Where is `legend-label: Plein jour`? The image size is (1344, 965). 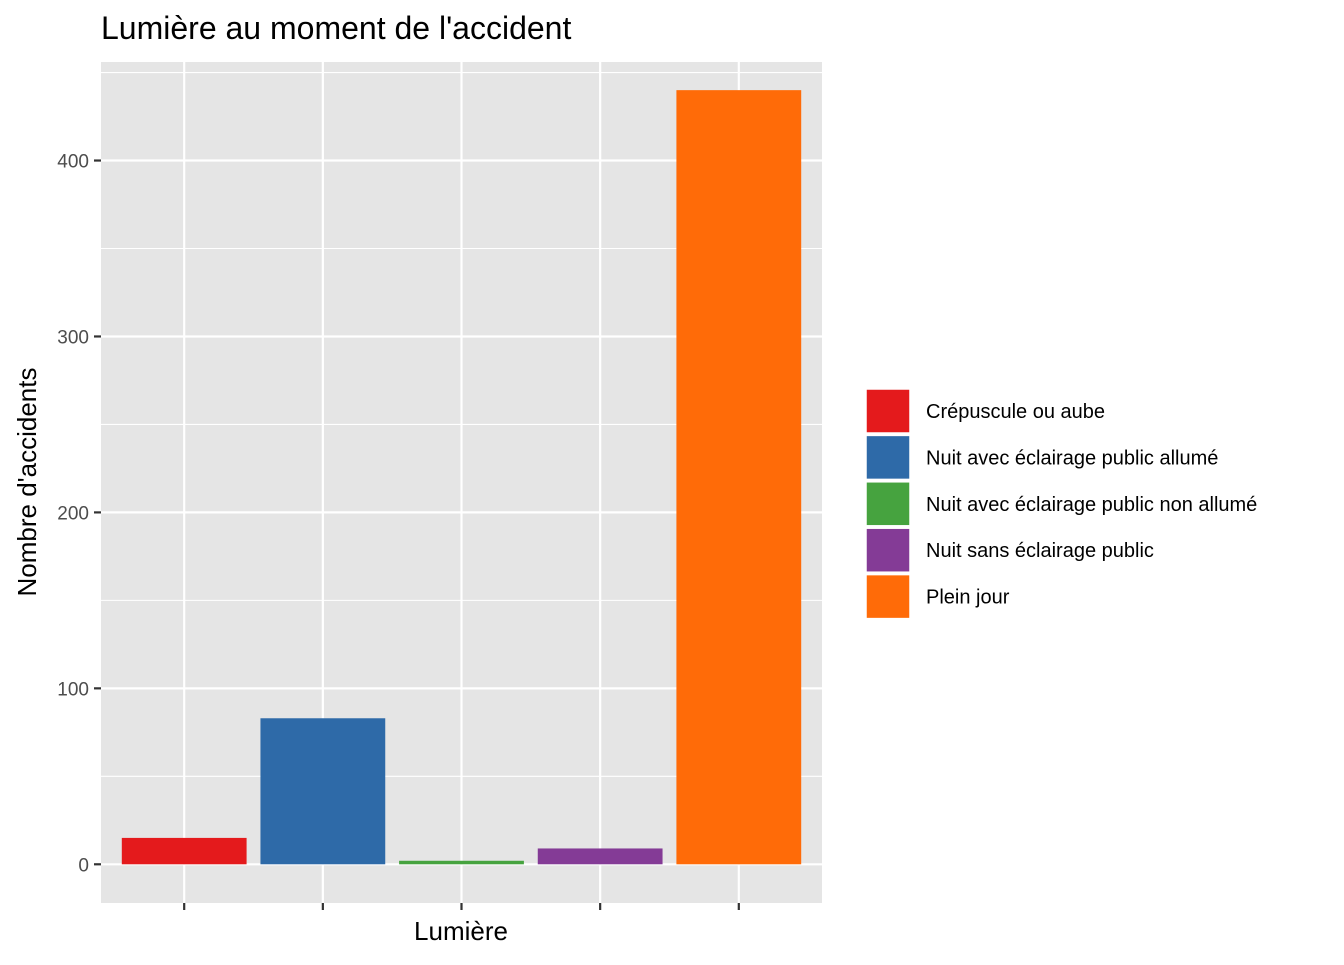 legend-label: Plein jour is located at coordinates (968, 598).